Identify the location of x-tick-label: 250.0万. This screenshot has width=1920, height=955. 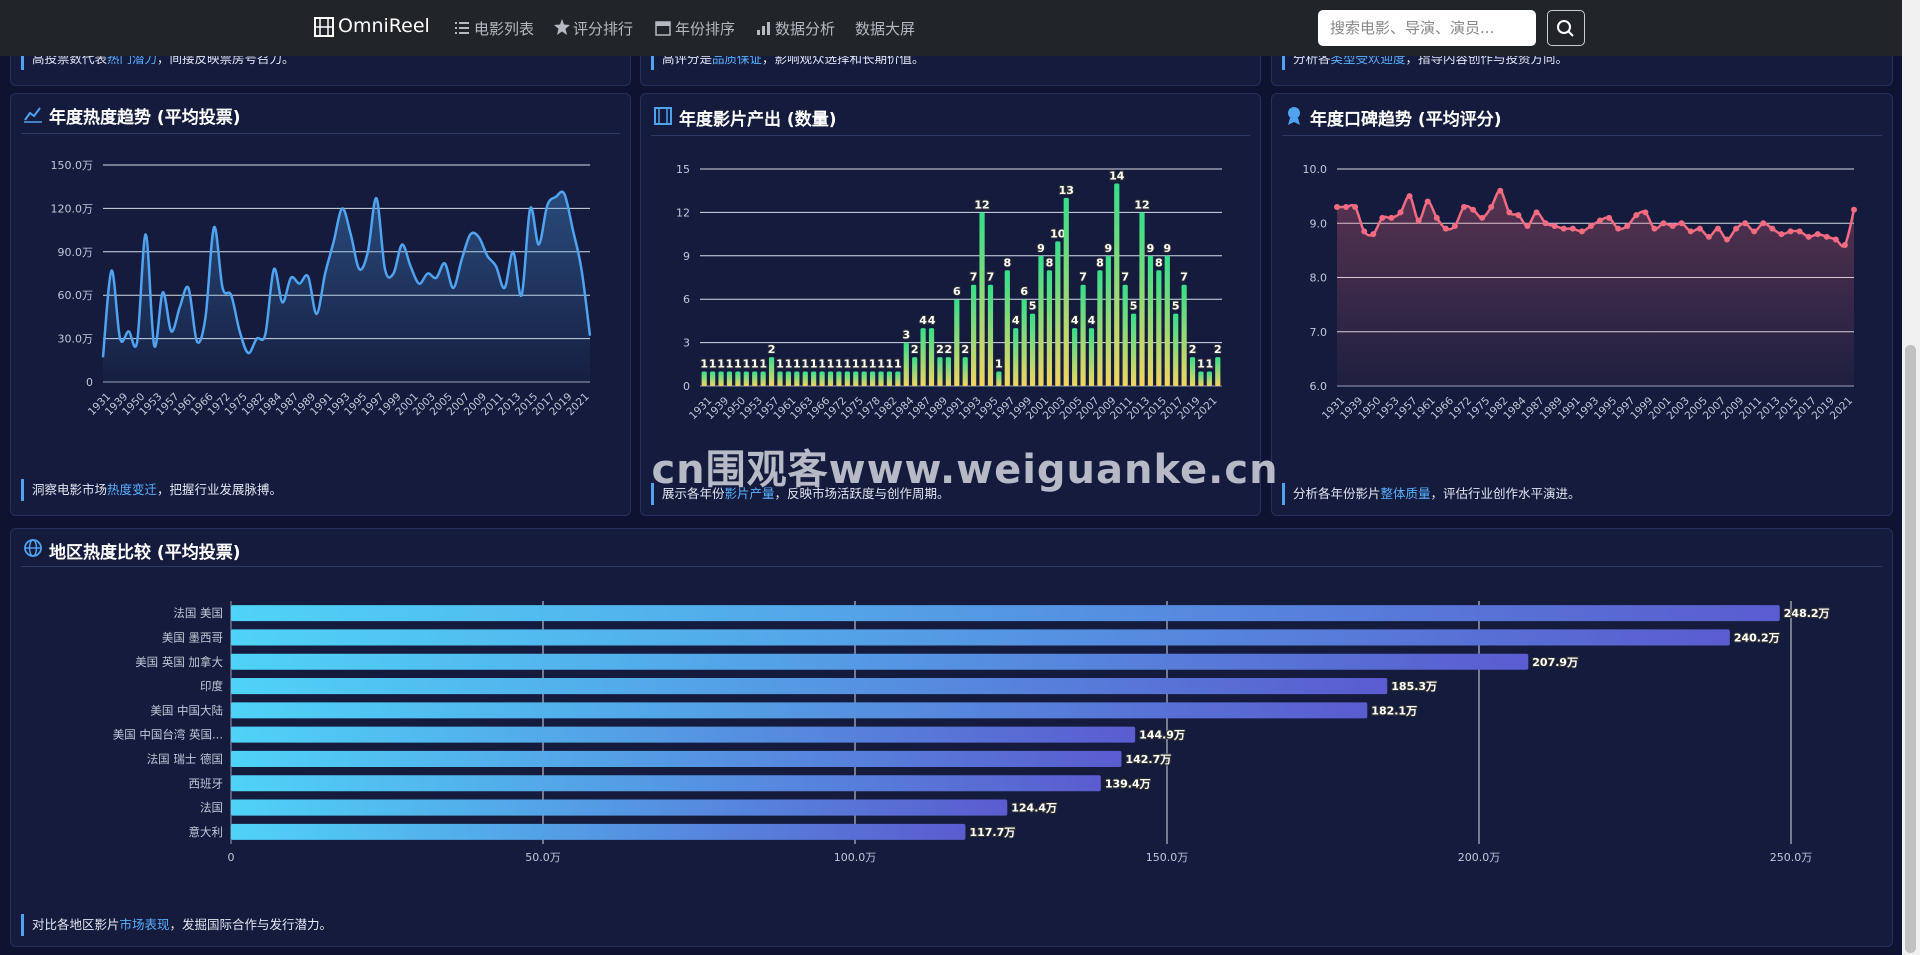
(1791, 857).